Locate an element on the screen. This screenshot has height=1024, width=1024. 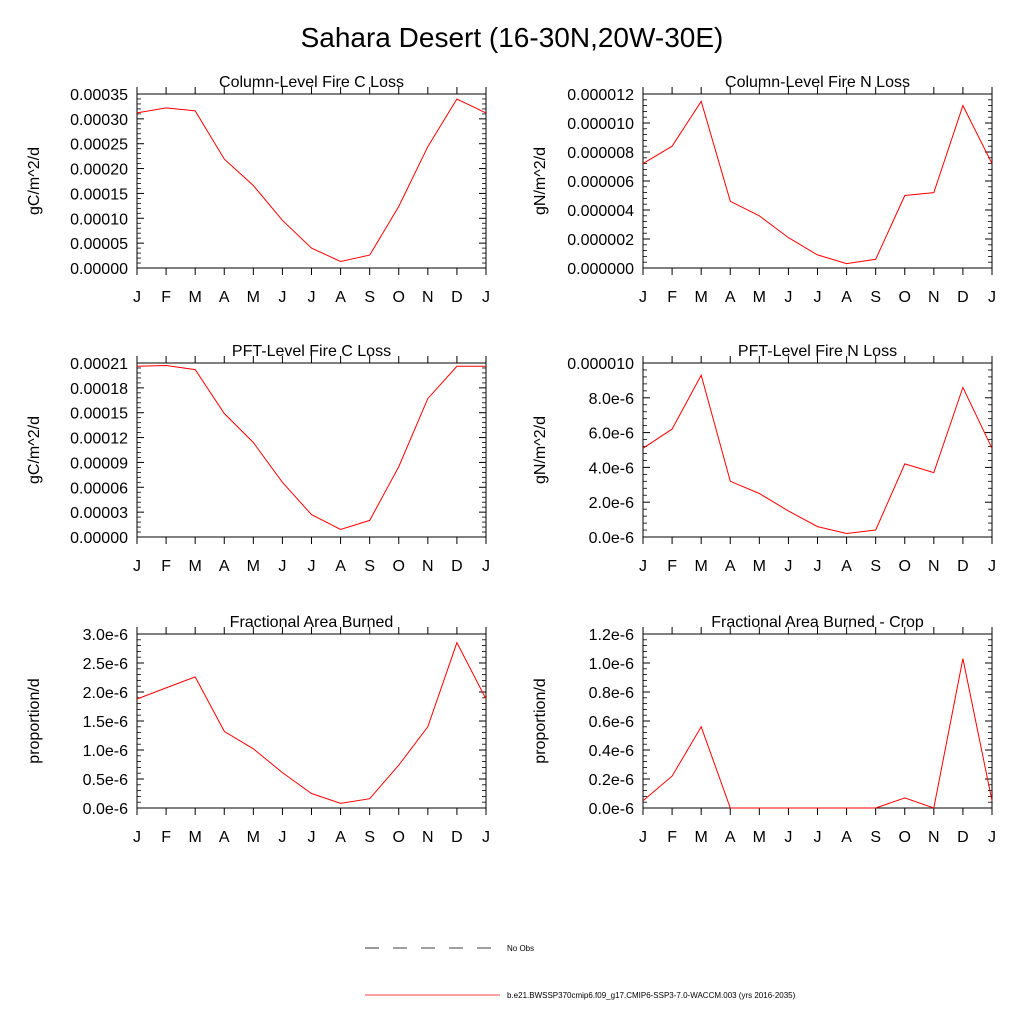
y-tick-label: 0.000012 is located at coordinates (600, 95).